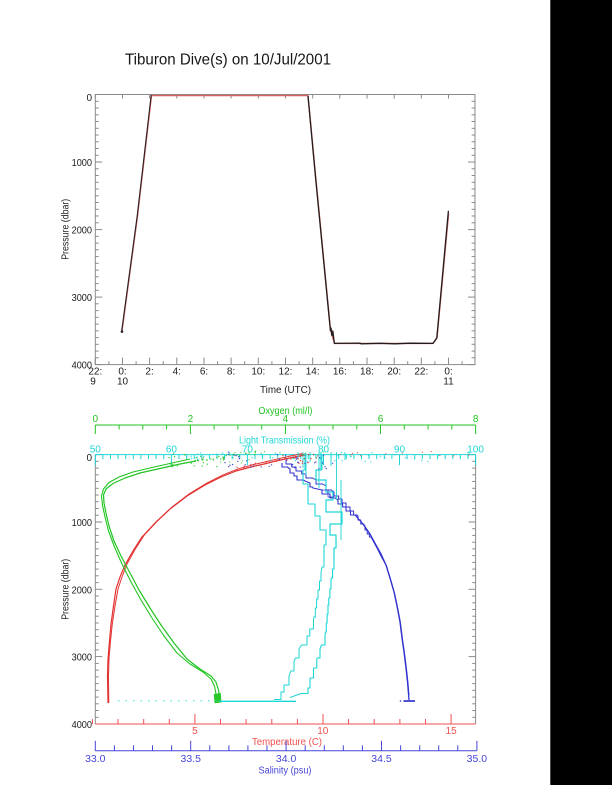 Image resolution: width=612 pixels, height=785 pixels. Describe the element at coordinates (475, 450) in the screenshot. I see `svg-text: 100` at that location.